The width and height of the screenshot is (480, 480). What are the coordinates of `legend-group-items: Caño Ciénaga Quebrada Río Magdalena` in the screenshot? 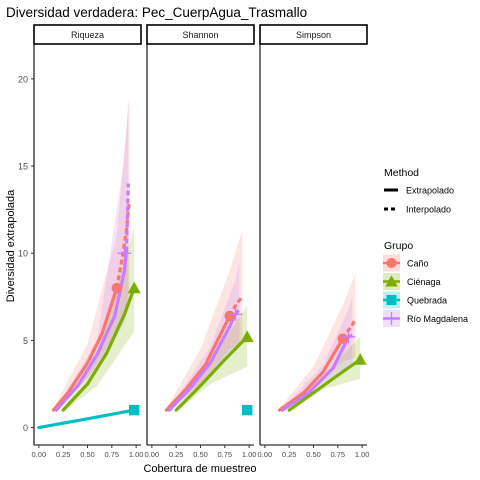 It's located at (425, 290).